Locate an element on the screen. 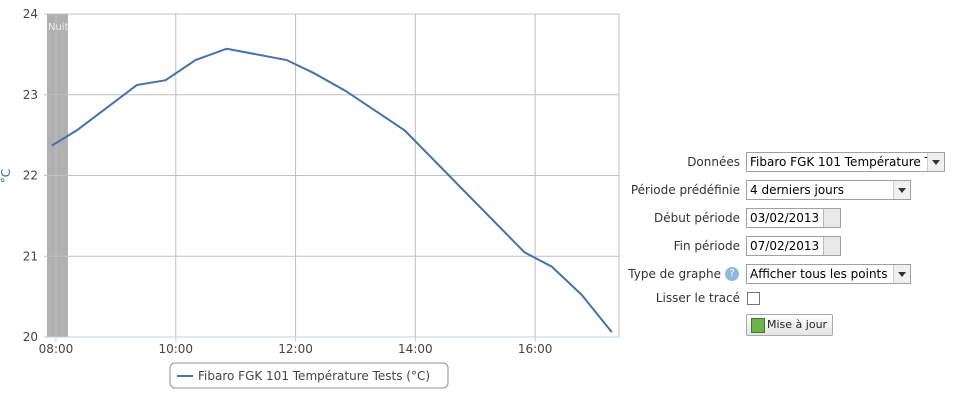 Image resolution: width=969 pixels, height=407 pixels. y-axis-label: °C is located at coordinates (6, 176).